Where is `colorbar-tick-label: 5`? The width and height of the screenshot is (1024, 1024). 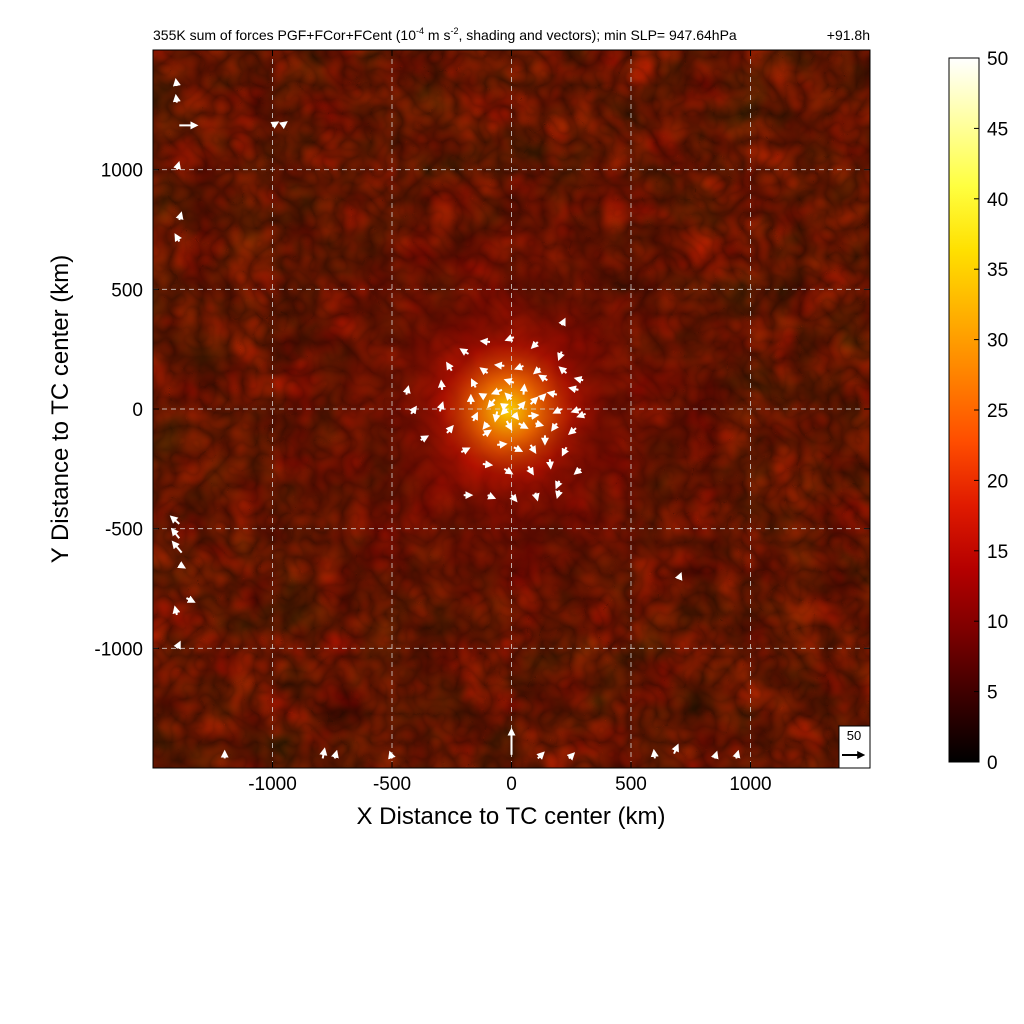
colorbar-tick-label: 5 is located at coordinates (992, 693).